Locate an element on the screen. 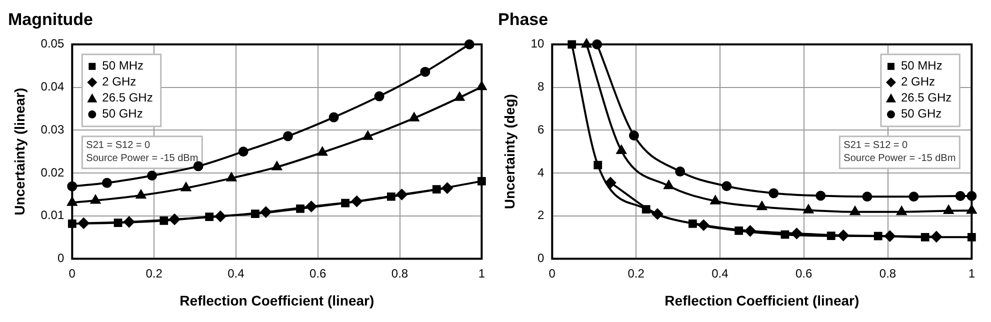 Image resolution: width=991 pixels, height=322 pixels. y-axis-title: Uncertainty (deg) is located at coordinates (509, 152).